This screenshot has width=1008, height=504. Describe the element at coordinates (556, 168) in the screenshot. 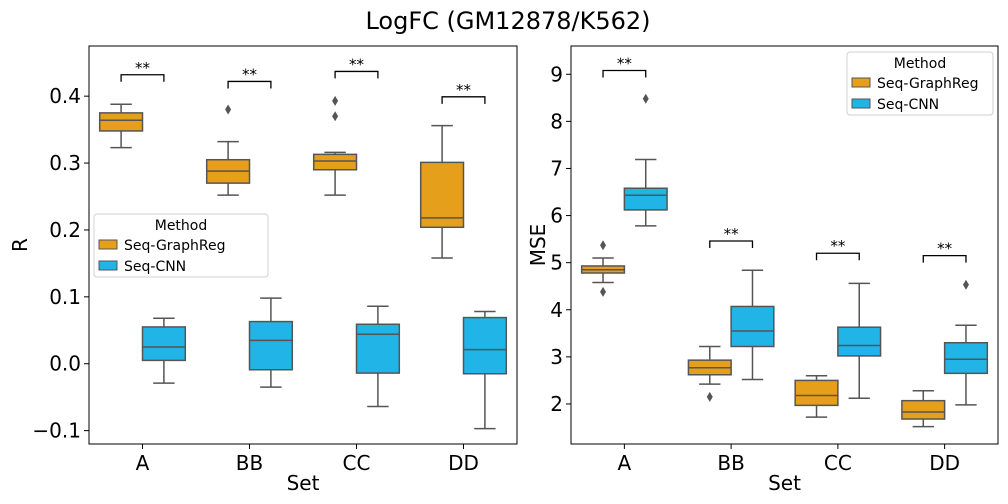

I see `y-tick-label: 7` at that location.